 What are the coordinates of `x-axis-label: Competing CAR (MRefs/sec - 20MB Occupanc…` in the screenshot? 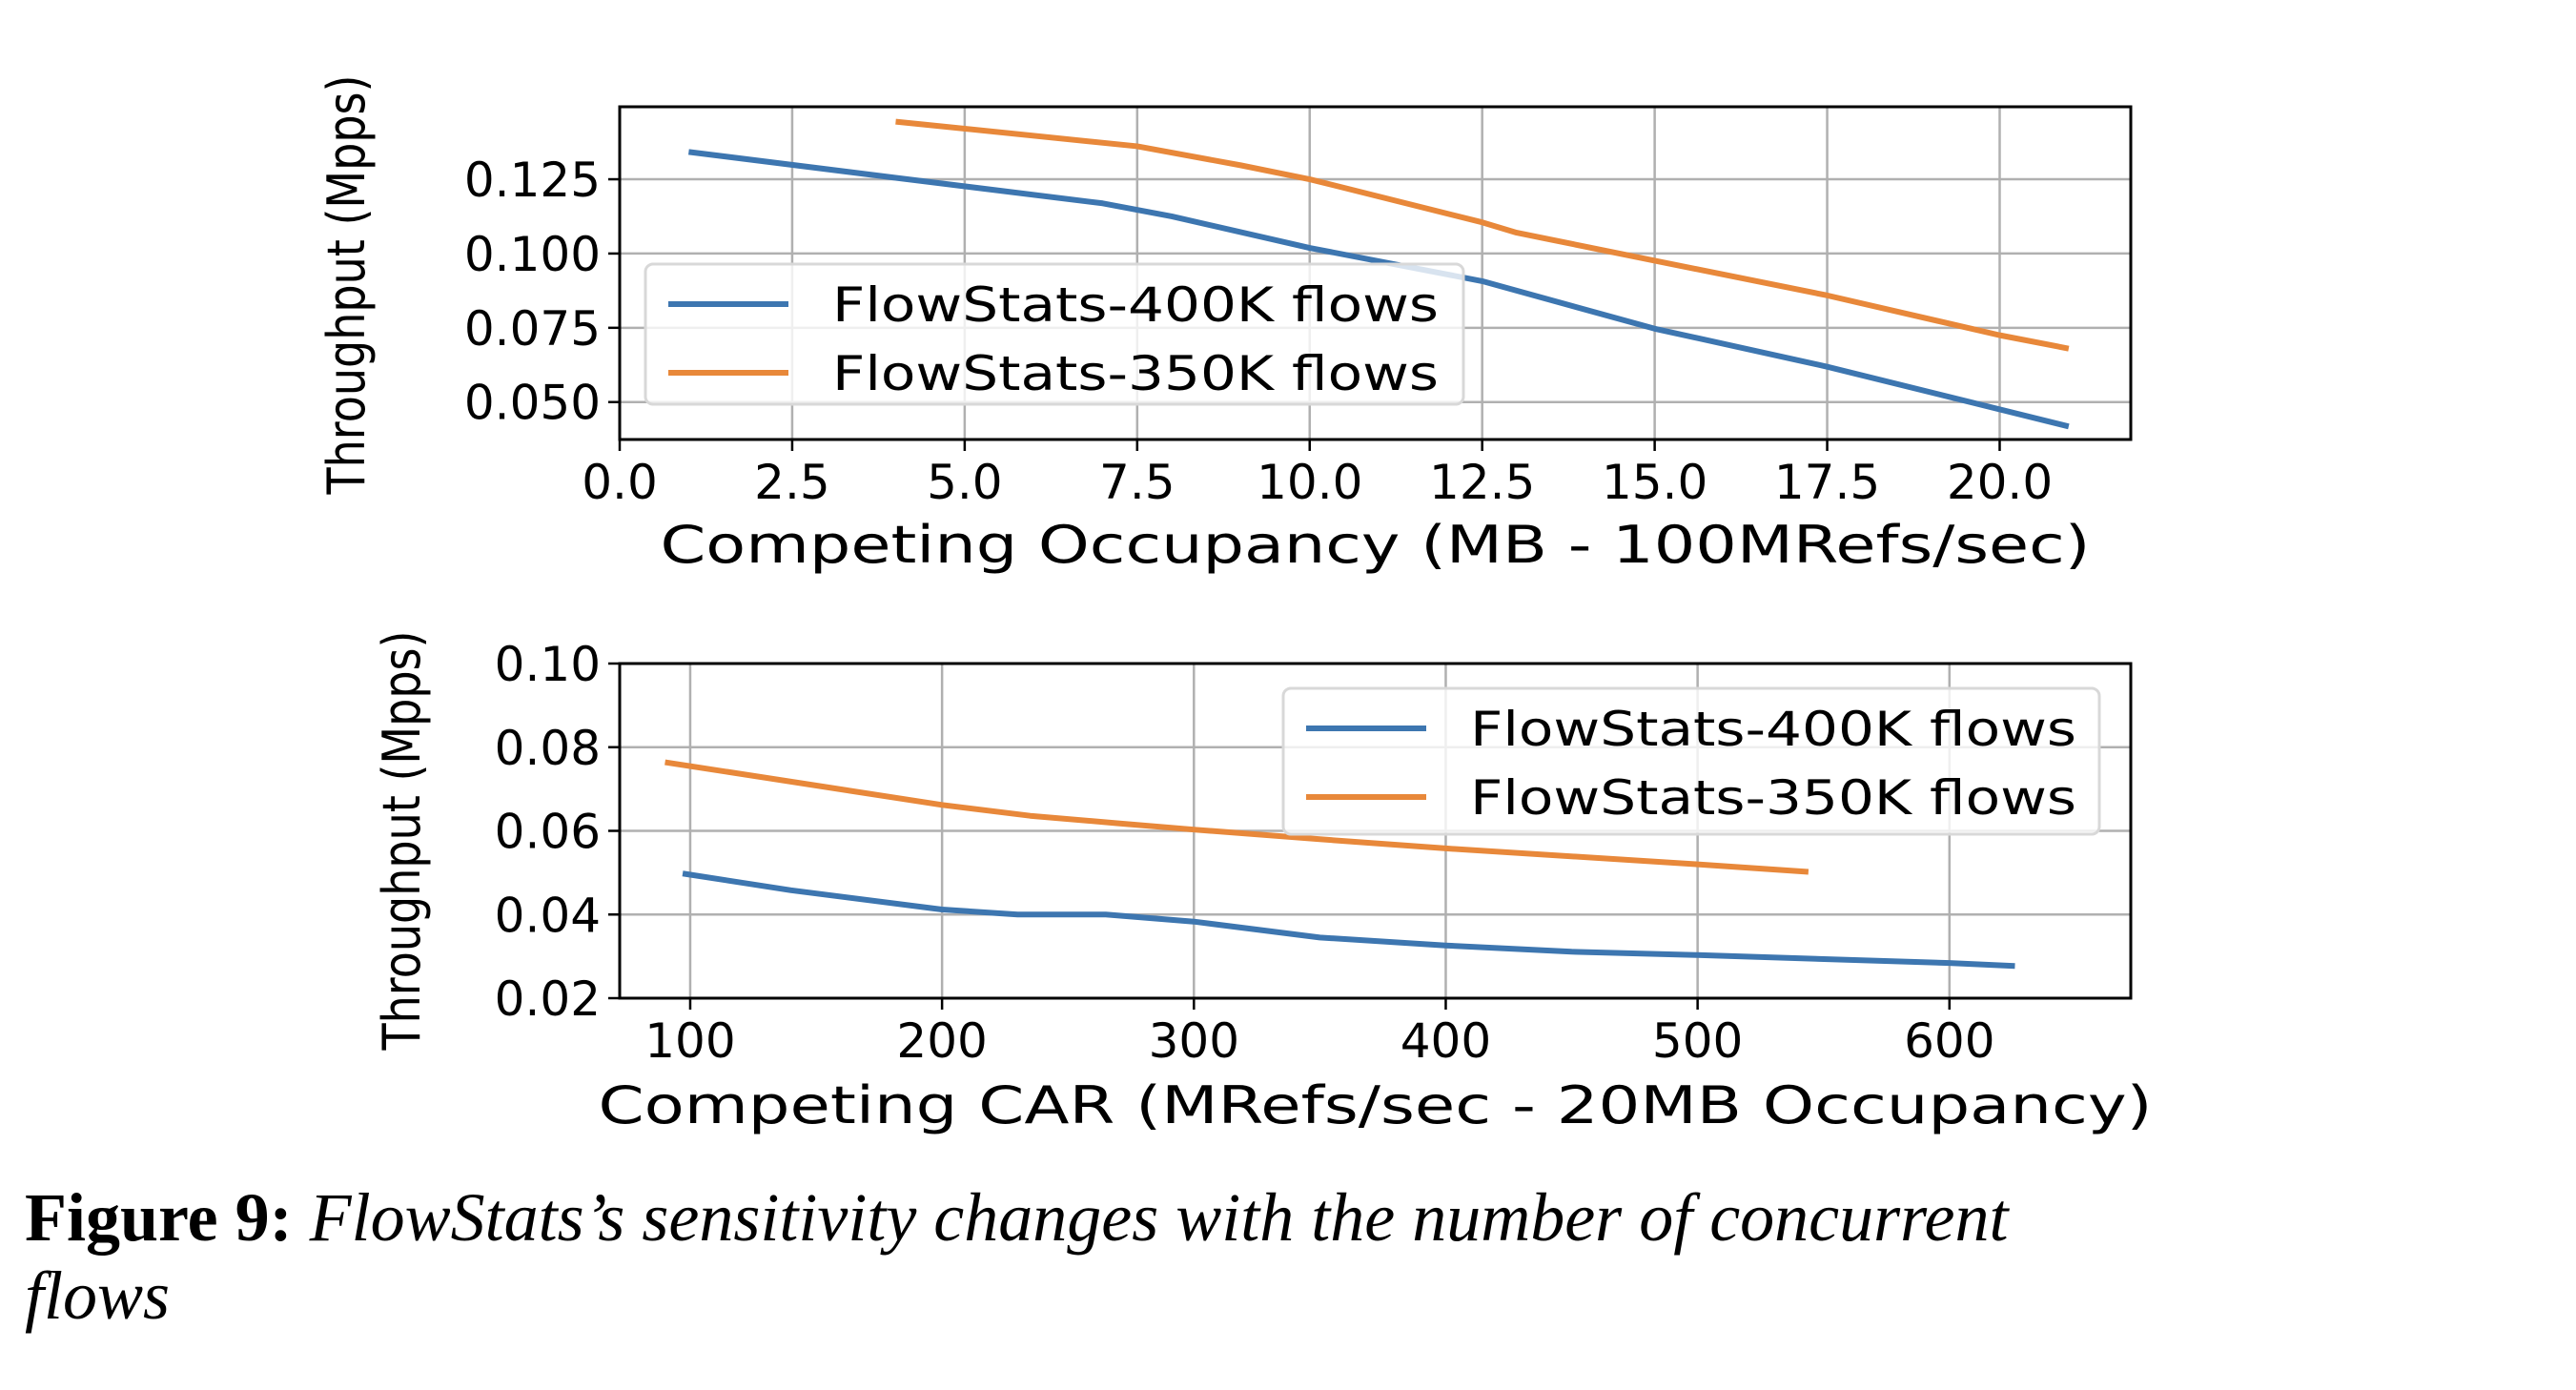 It's located at (1376, 1105).